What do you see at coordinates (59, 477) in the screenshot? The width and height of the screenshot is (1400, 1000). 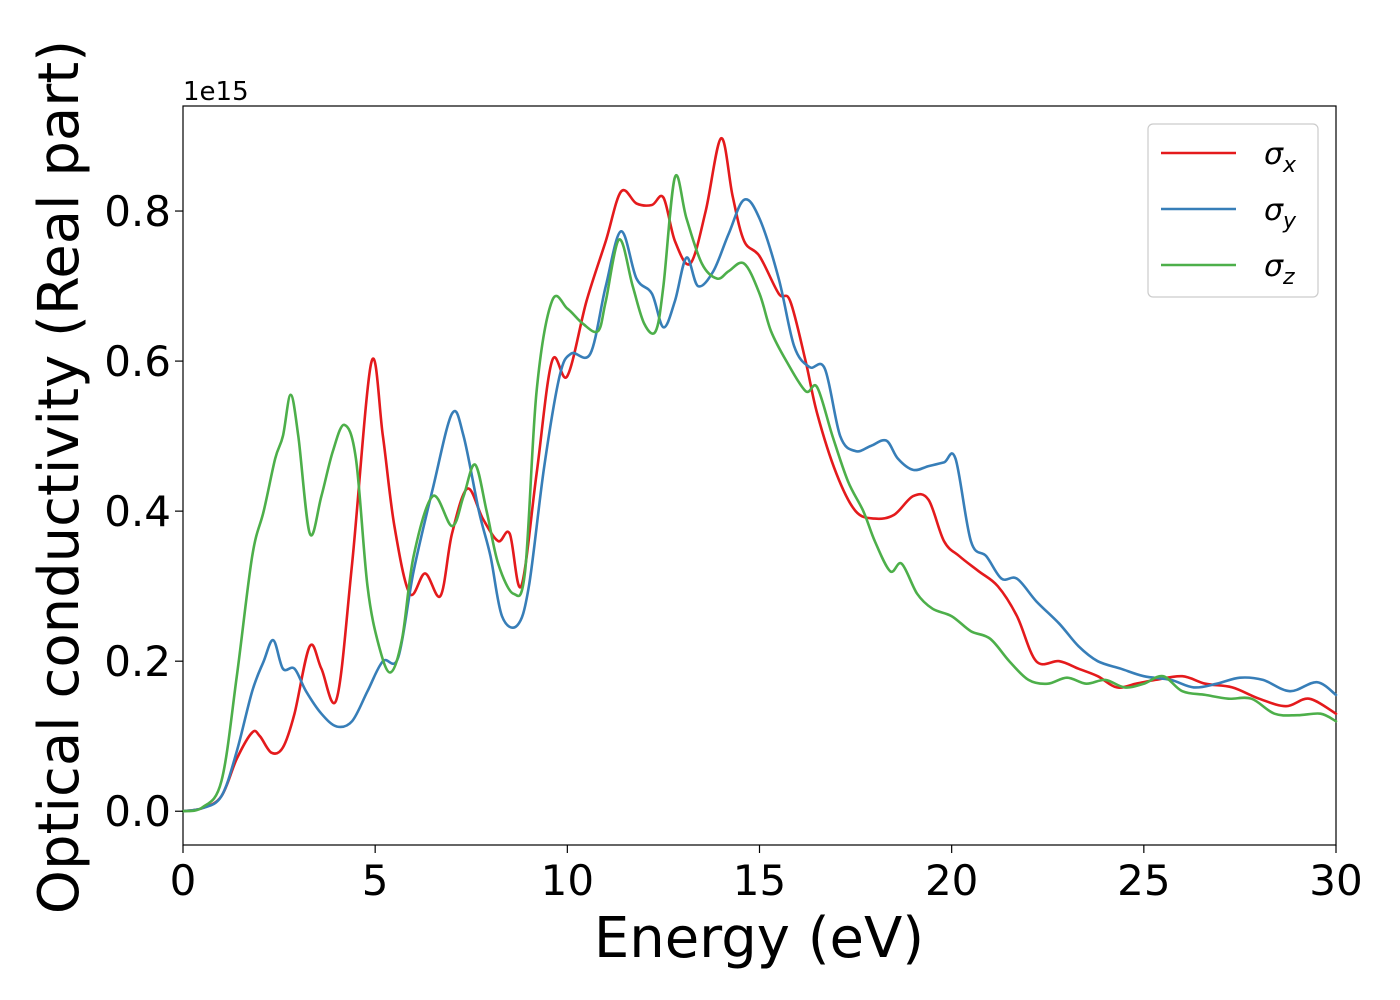 I see `y-axis-label: Optical conductivity (Real part)` at bounding box center [59, 477].